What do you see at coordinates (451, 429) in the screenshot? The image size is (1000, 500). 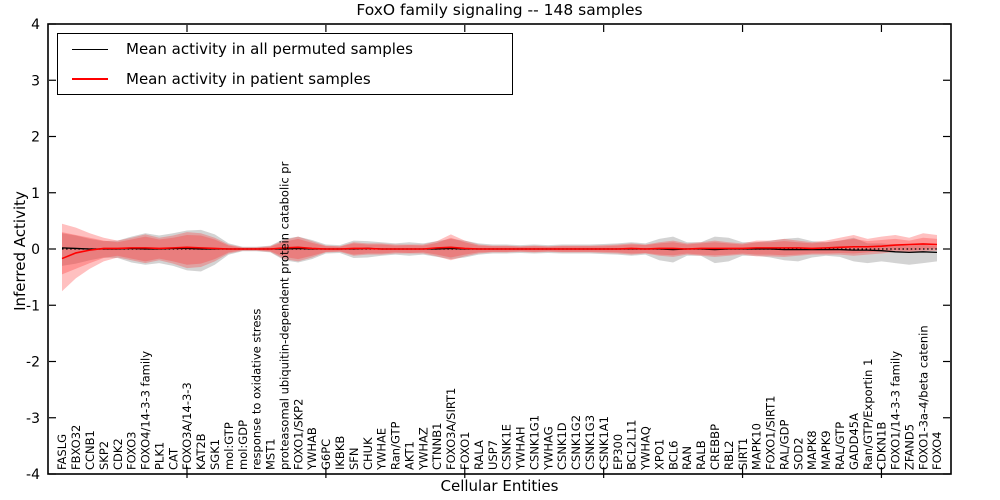 I see `x-category-label: FOXO3A/SIRT1` at bounding box center [451, 429].